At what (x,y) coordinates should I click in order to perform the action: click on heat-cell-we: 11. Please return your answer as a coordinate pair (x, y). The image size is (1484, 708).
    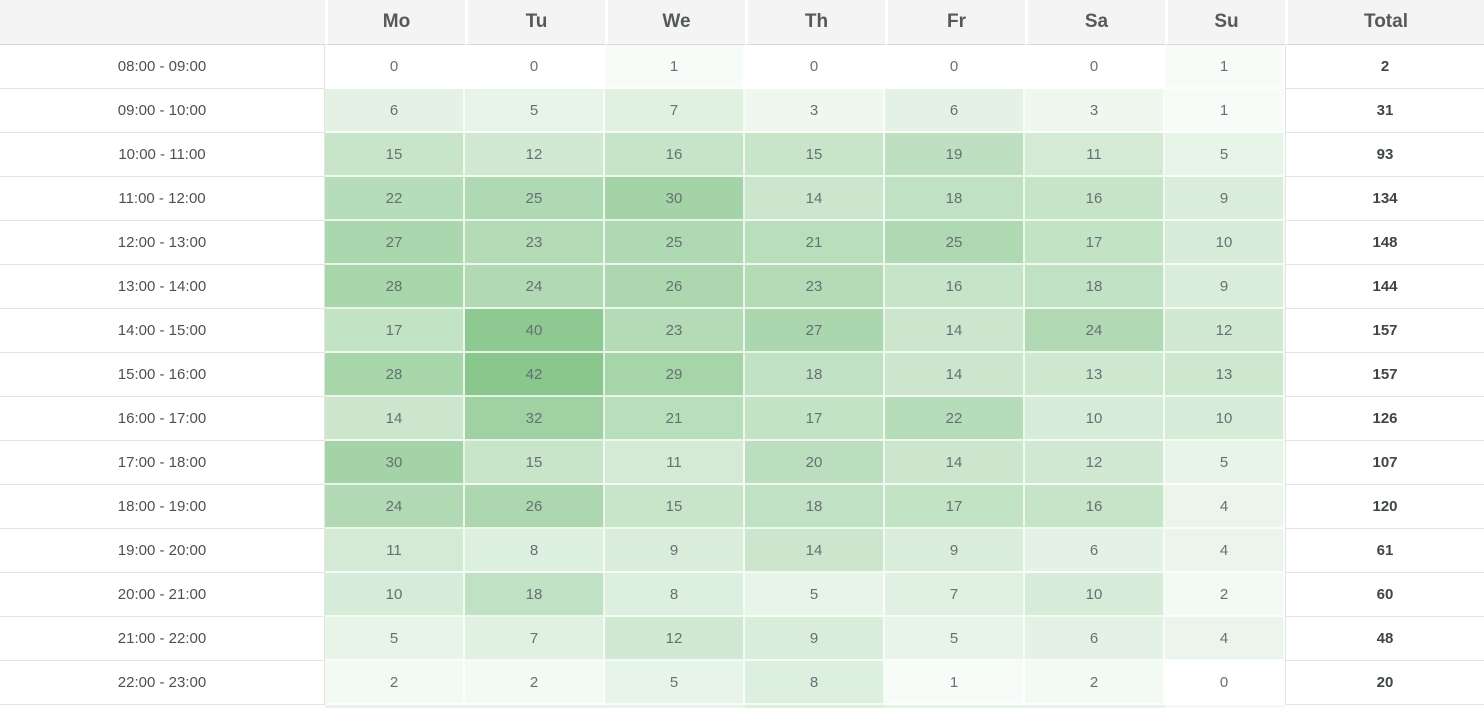
    Looking at the image, I should click on (675, 463).